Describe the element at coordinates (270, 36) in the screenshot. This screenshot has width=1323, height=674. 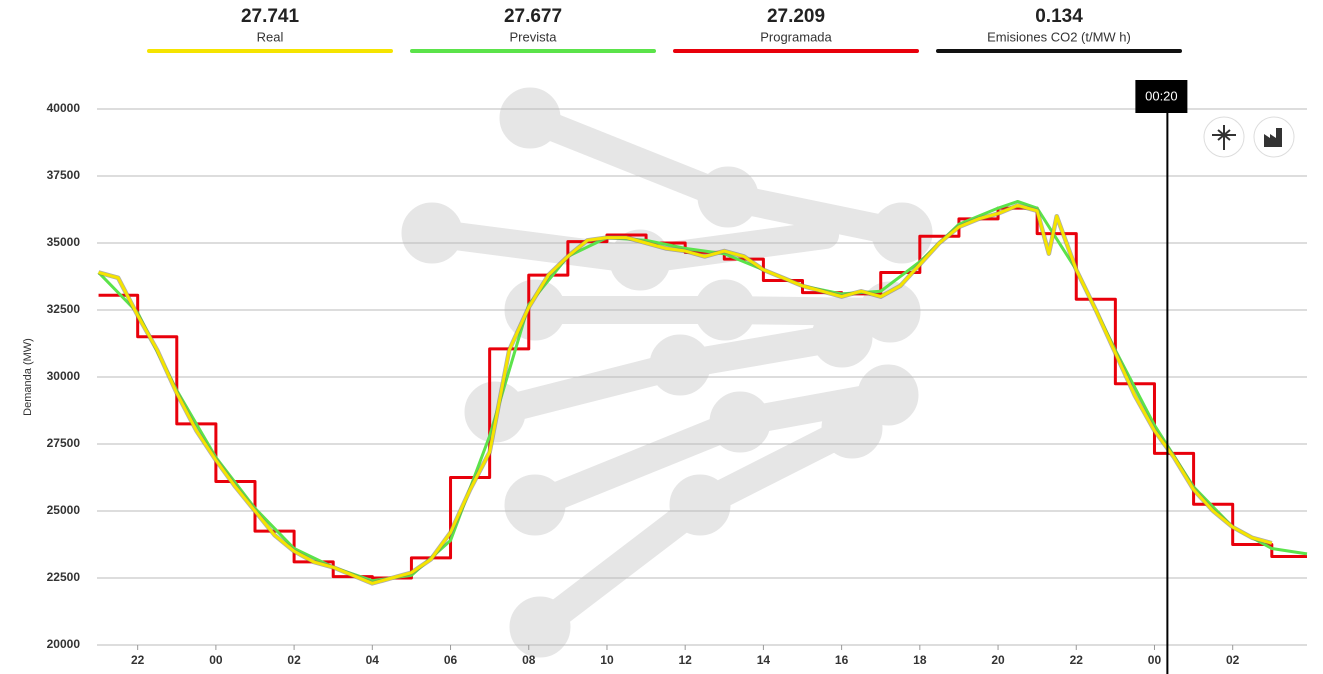
I see `summary-label: Real` at that location.